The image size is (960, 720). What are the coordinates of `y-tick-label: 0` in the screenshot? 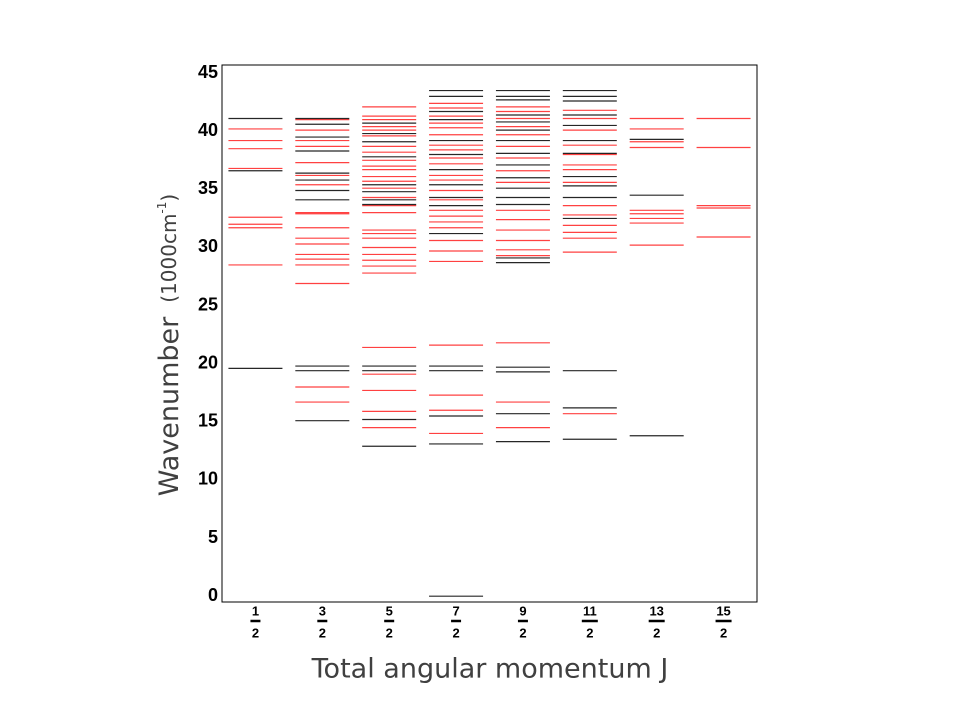 It's located at (213, 595).